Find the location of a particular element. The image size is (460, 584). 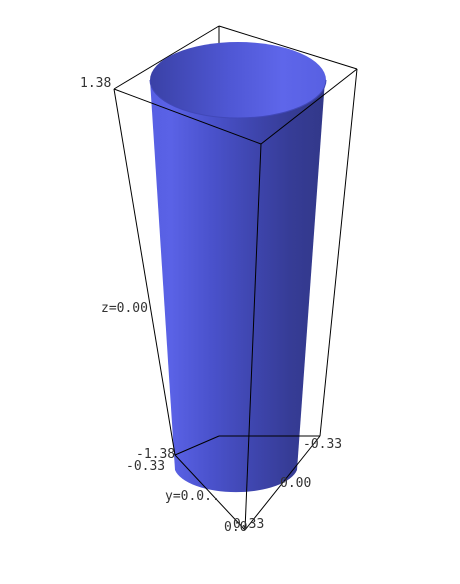

x-axis-min-label: -0.33 is located at coordinates (322, 444).